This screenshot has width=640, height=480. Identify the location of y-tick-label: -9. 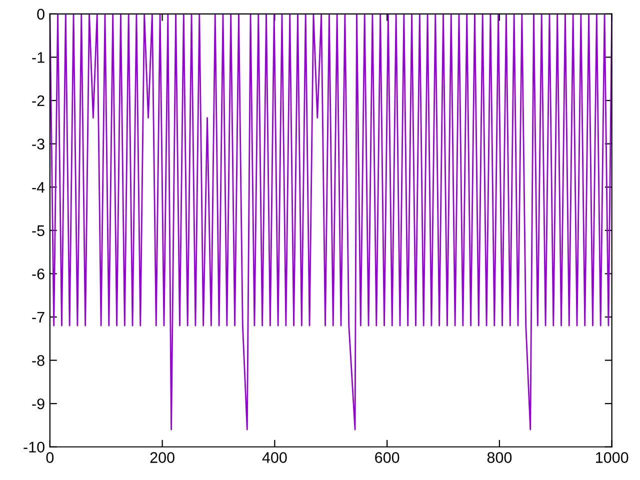
(38, 404).